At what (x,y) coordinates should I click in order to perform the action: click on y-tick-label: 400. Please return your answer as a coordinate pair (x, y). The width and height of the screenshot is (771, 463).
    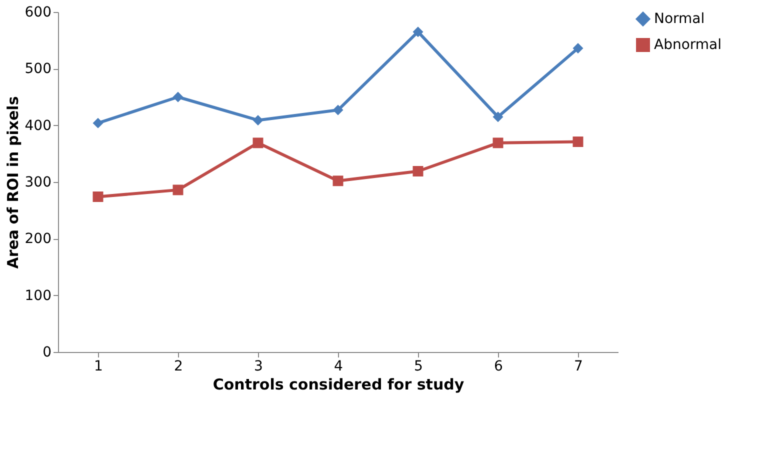
    Looking at the image, I should click on (38, 126).